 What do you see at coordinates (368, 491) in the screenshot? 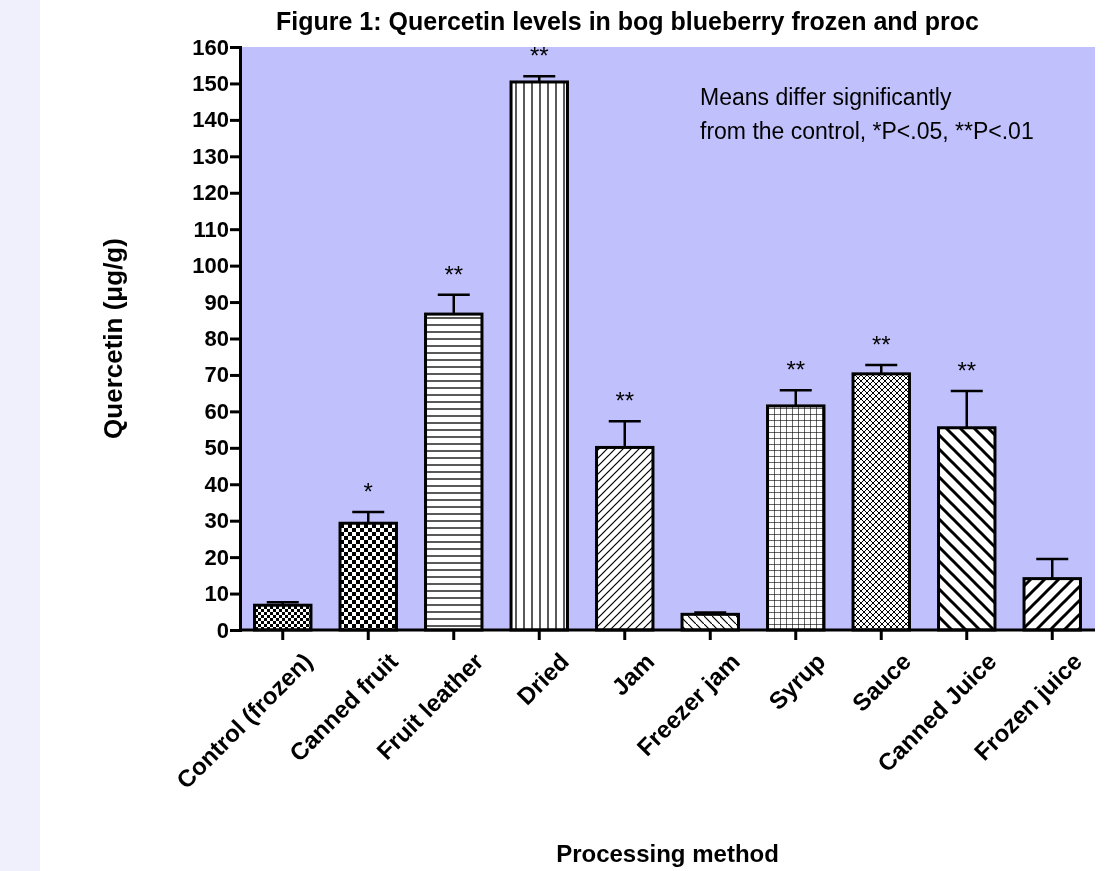
I see `annotation: *` at bounding box center [368, 491].